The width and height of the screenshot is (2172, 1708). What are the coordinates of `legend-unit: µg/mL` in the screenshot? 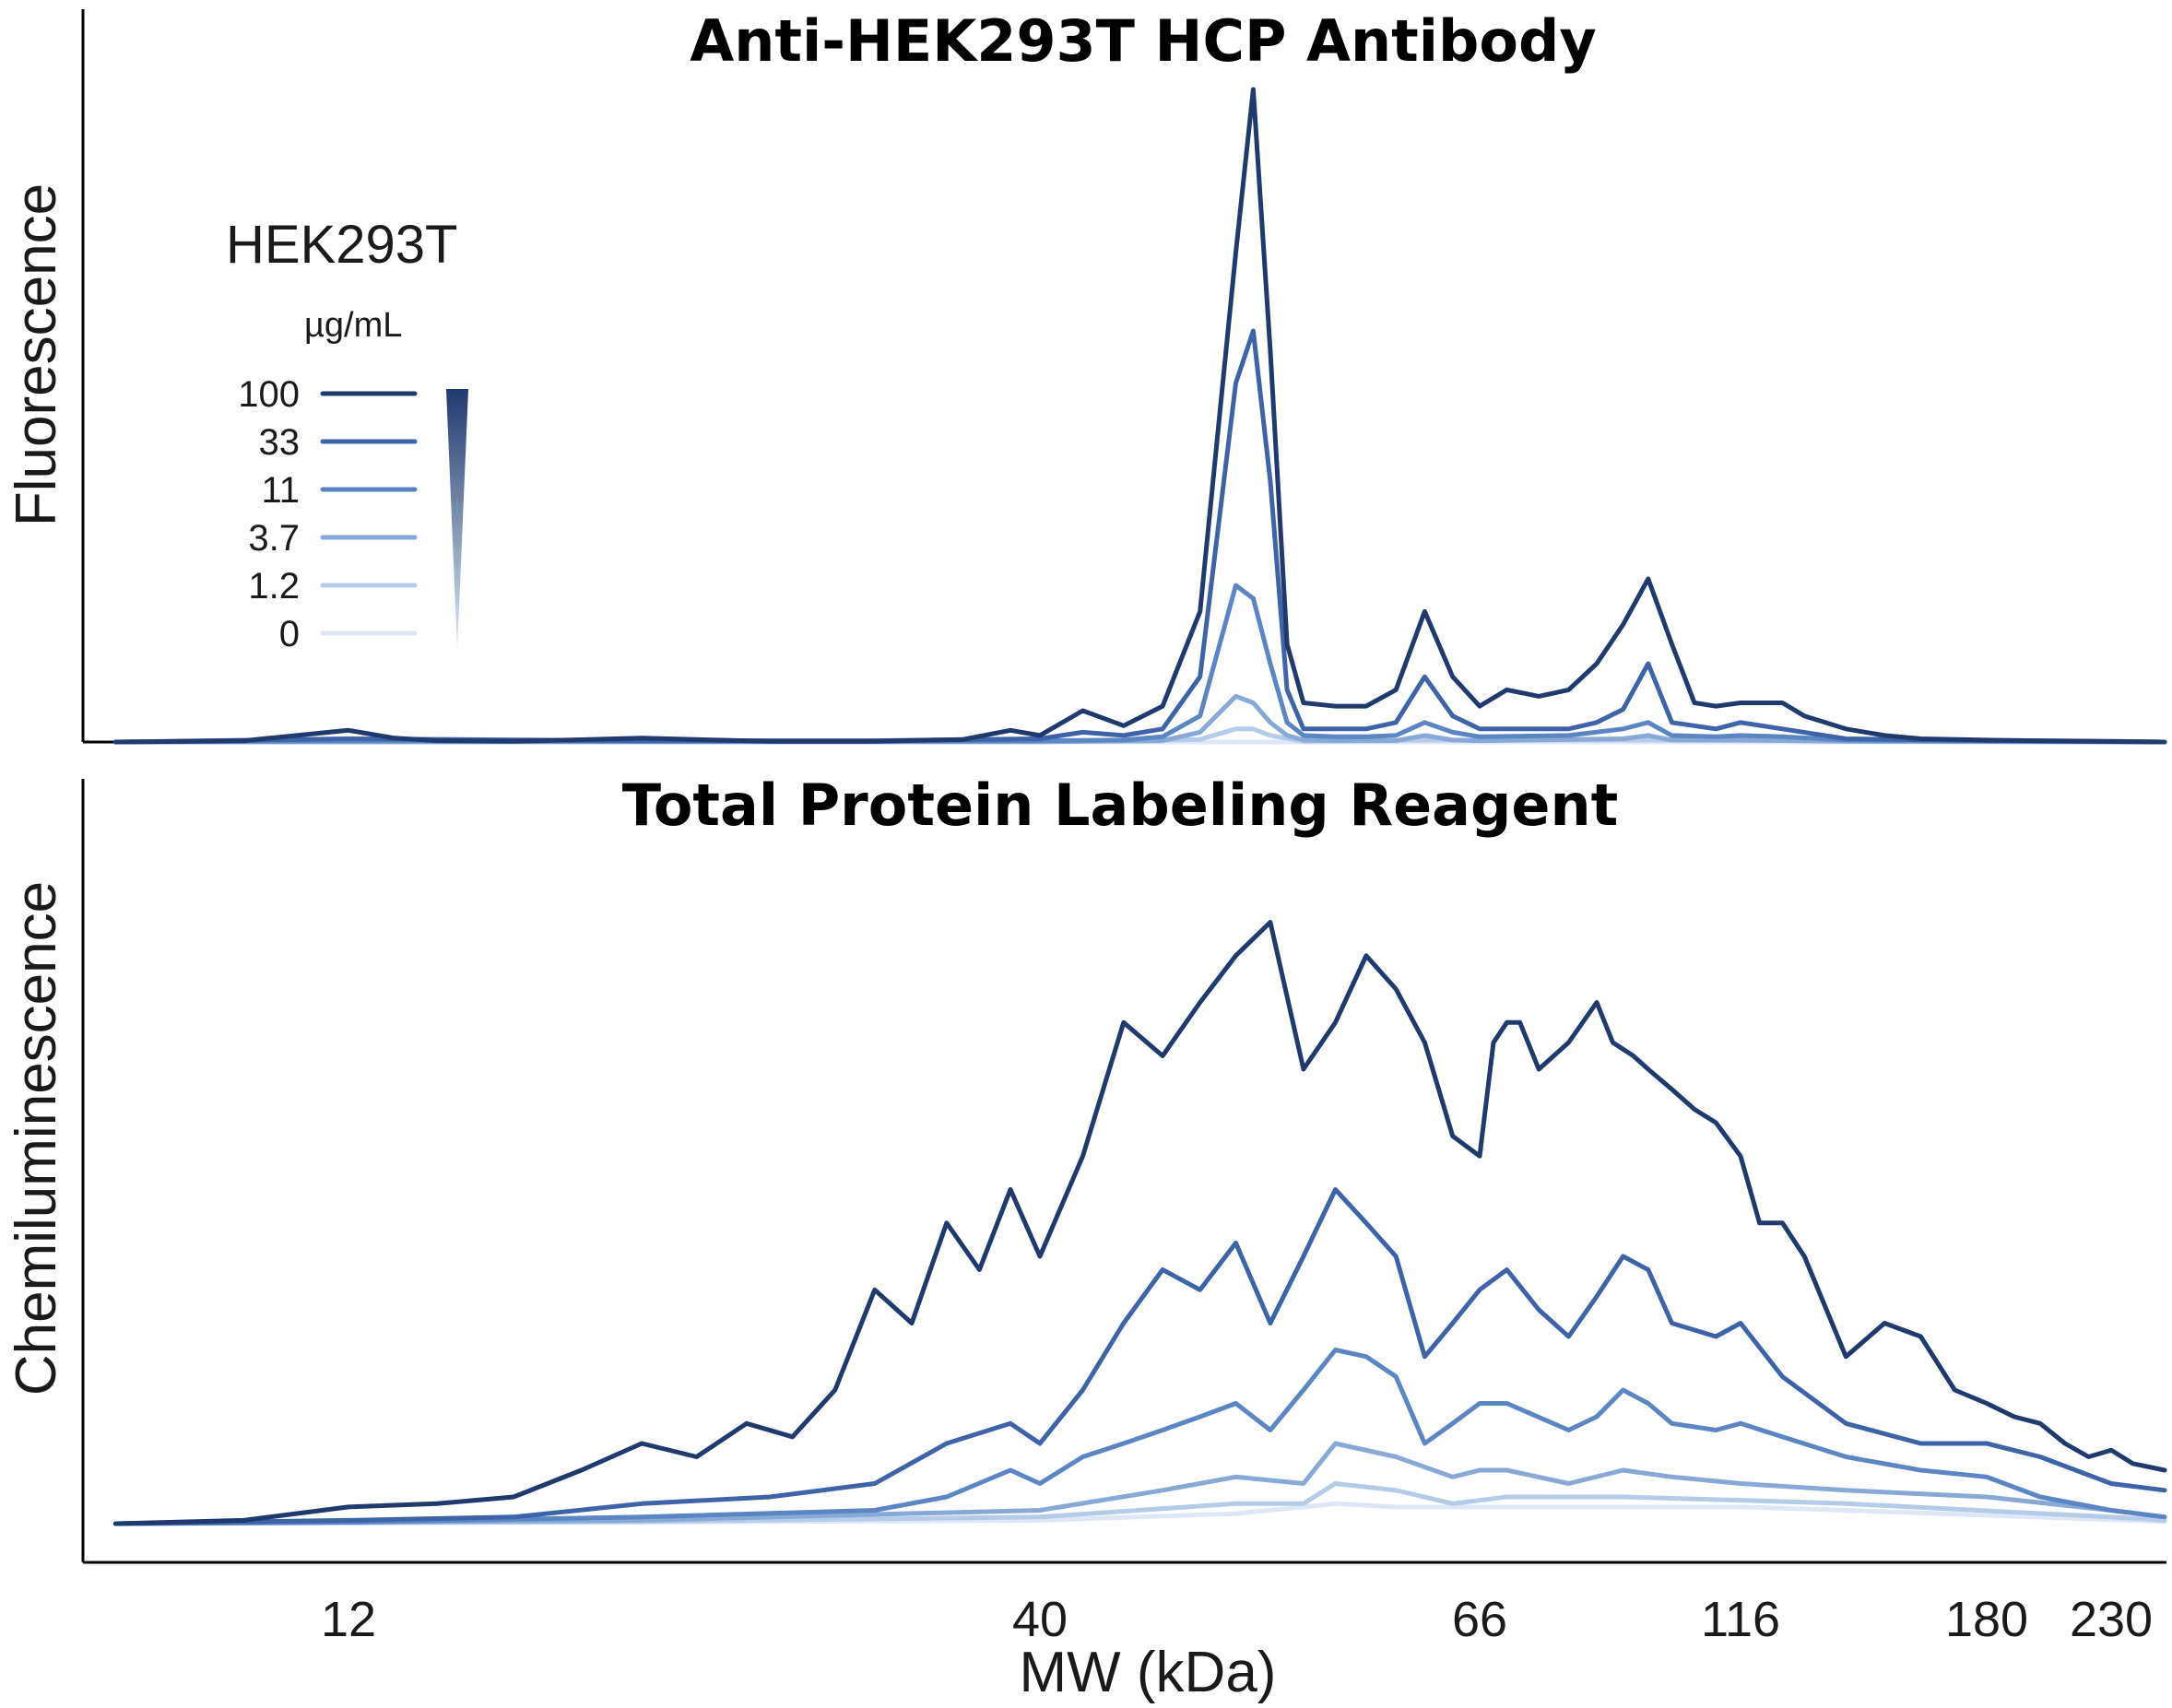 It's located at (353, 325).